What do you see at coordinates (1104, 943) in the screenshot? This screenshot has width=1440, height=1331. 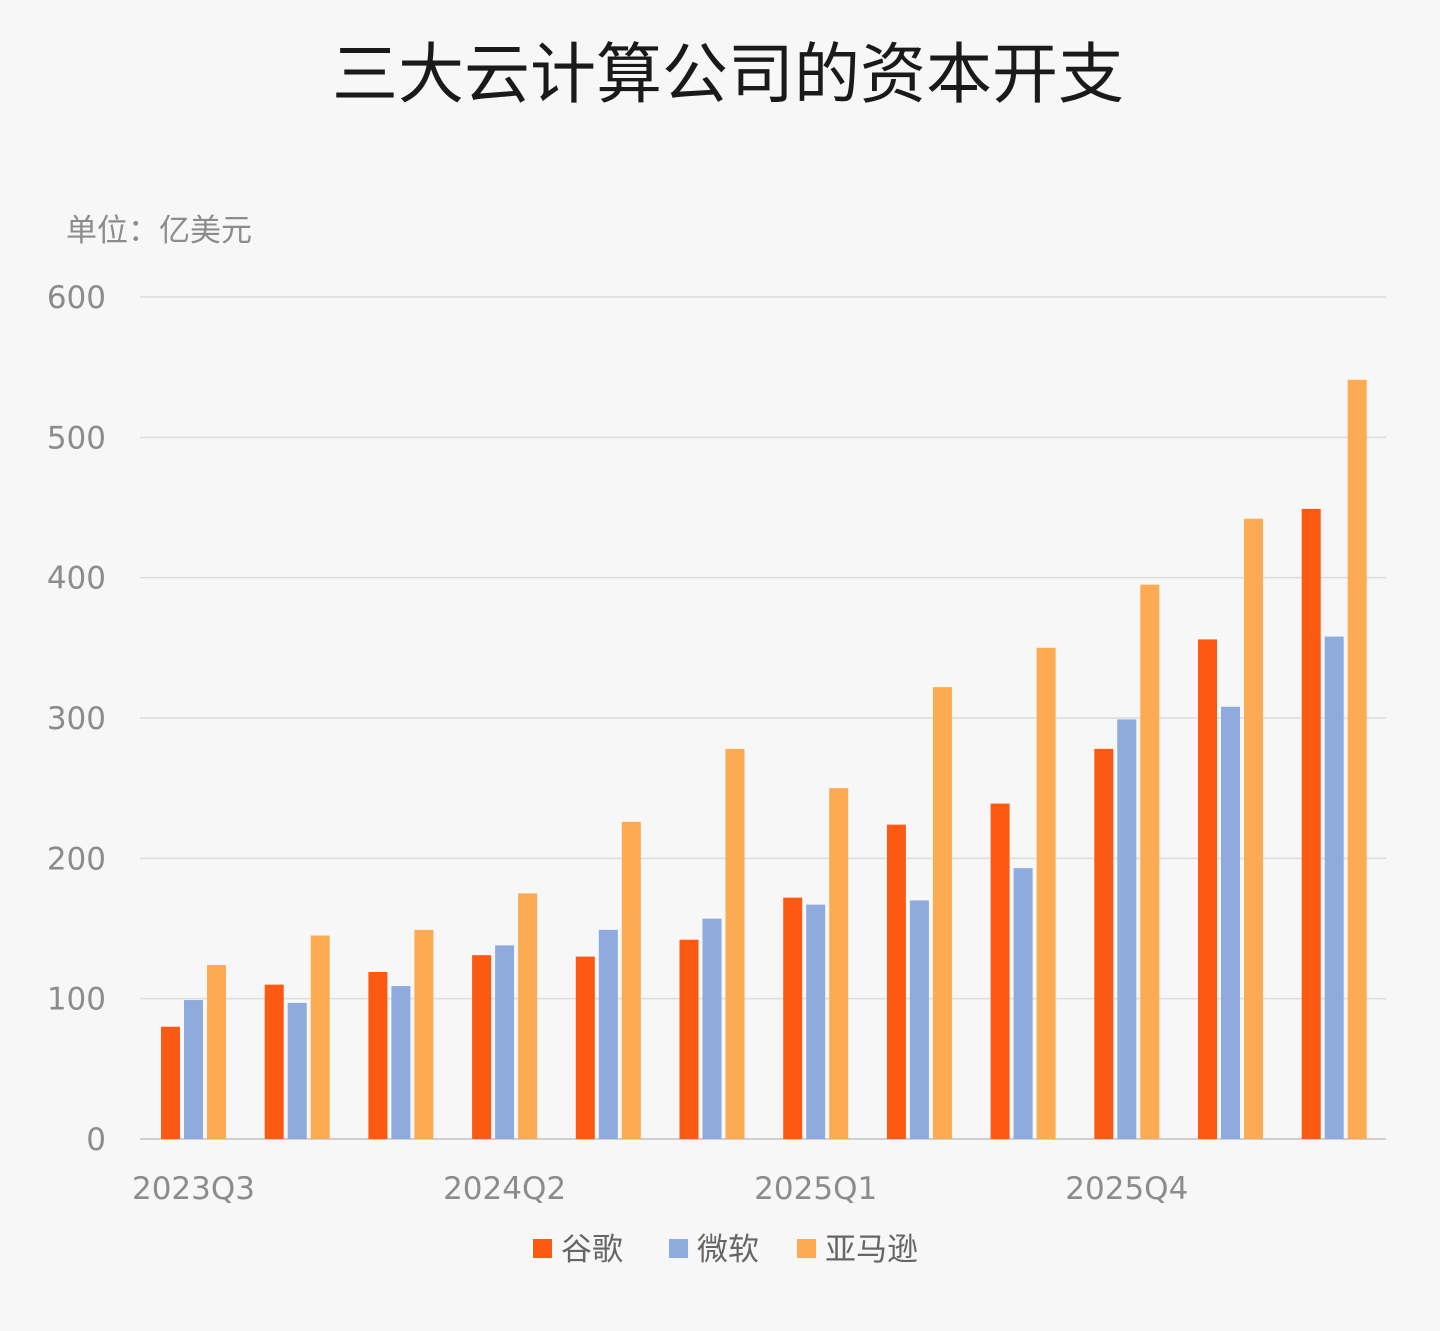 I see `bar-series0-cat9` at bounding box center [1104, 943].